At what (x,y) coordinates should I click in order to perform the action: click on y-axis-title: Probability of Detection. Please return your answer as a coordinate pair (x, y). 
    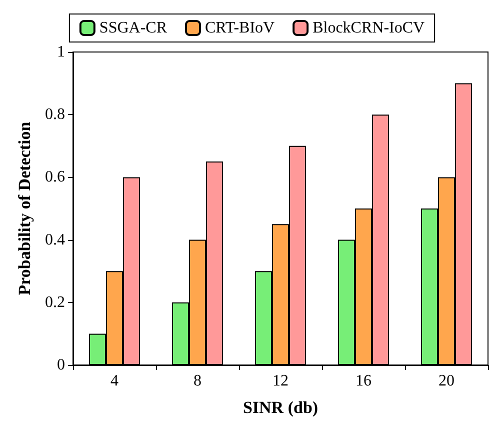
    Looking at the image, I should click on (24, 208).